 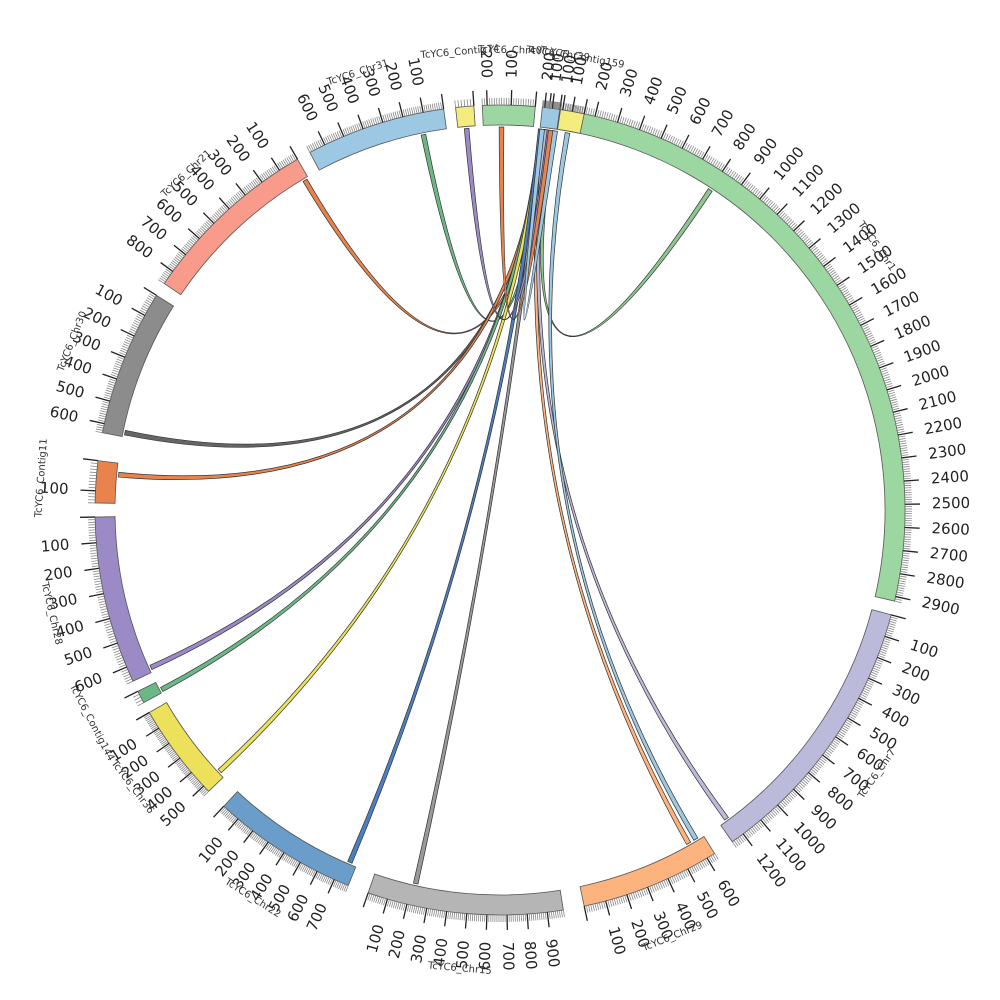 I want to click on tick-label: 300, so click(x=63, y=602).